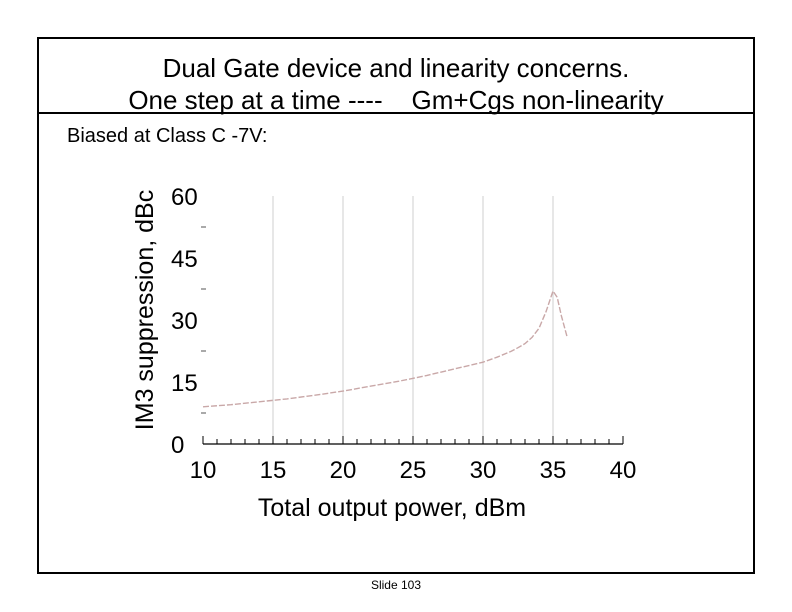 This screenshot has width=792, height=612. What do you see at coordinates (623, 470) in the screenshot?
I see `x-tick-label: 40` at bounding box center [623, 470].